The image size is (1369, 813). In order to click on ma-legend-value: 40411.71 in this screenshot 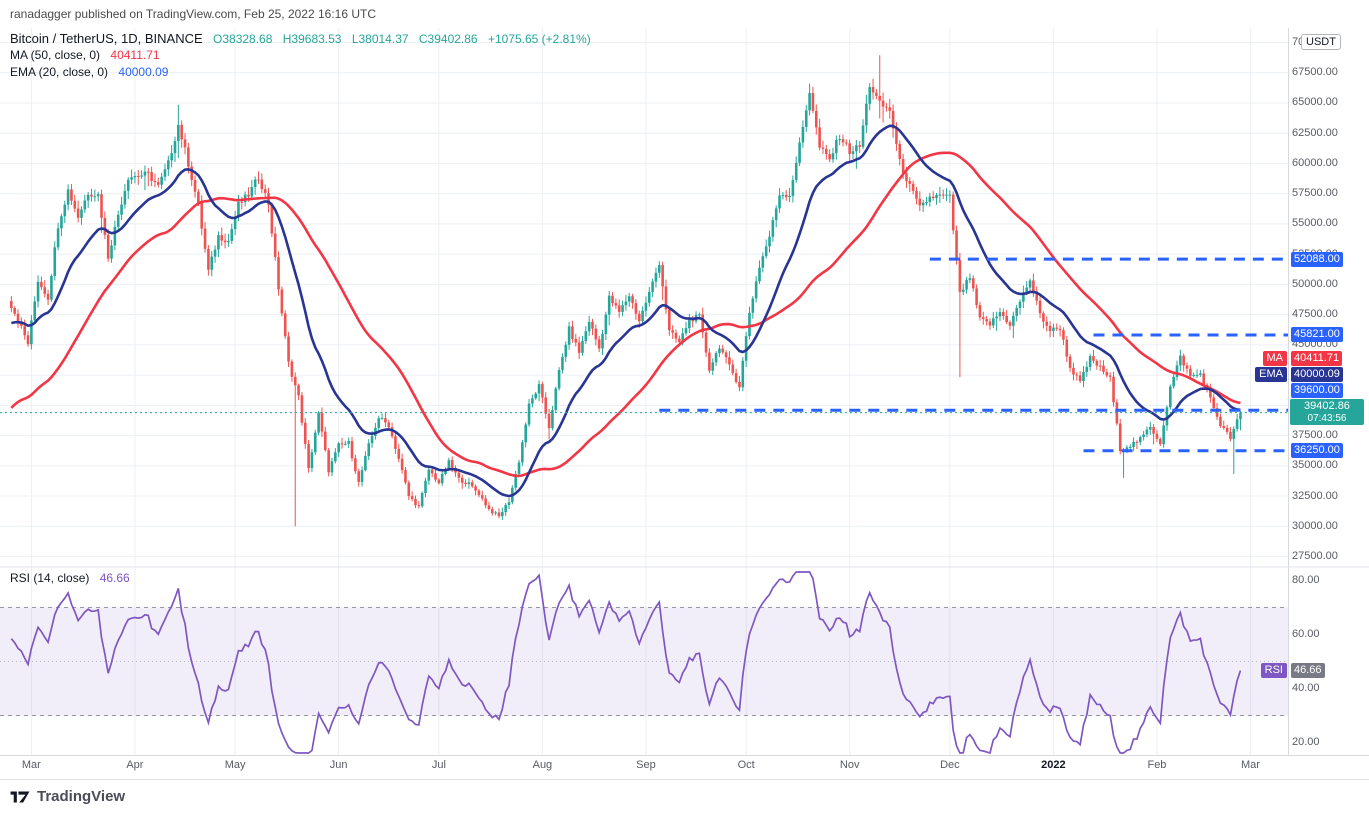, I will do `click(135, 55)`.